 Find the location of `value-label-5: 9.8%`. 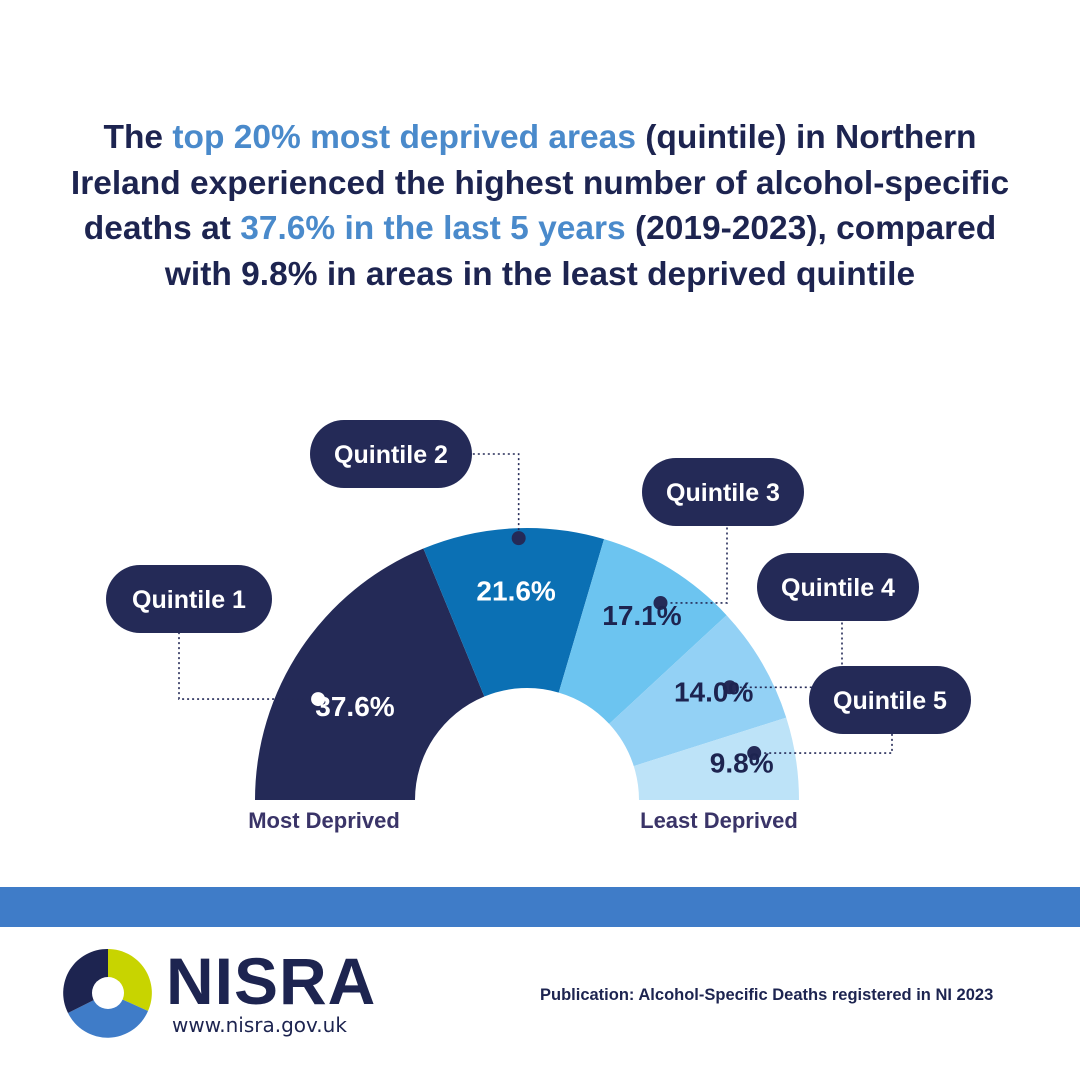

value-label-5: 9.8% is located at coordinates (742, 762).